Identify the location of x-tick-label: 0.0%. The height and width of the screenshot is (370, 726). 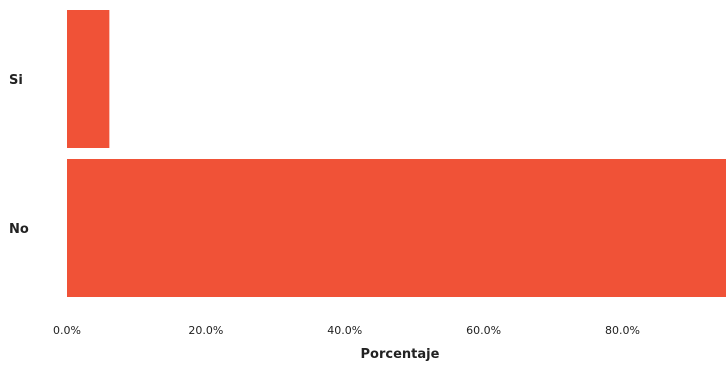
(67, 330).